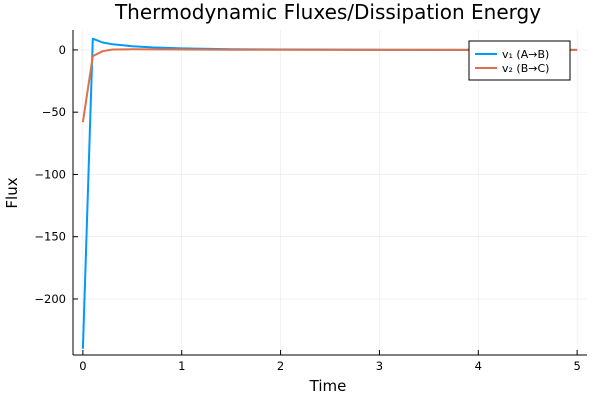  I want to click on x-tick-label: 4, so click(478, 366).